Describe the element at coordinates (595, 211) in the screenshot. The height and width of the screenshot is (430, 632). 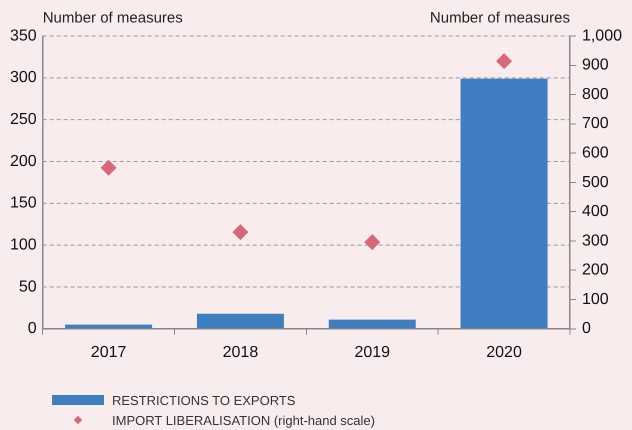
I see `y2-tick-label: 400` at that location.